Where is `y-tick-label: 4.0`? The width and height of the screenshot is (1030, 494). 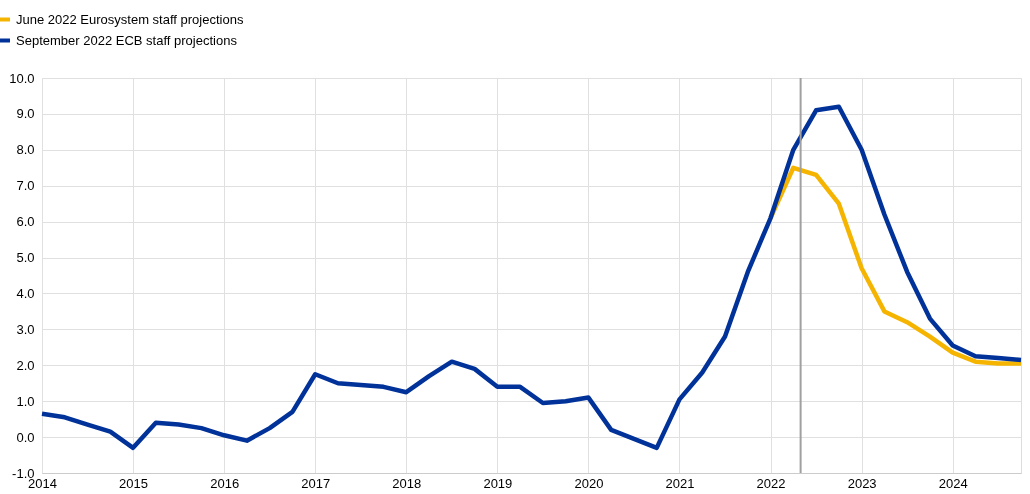
y-tick-label: 4.0 is located at coordinates (25, 293).